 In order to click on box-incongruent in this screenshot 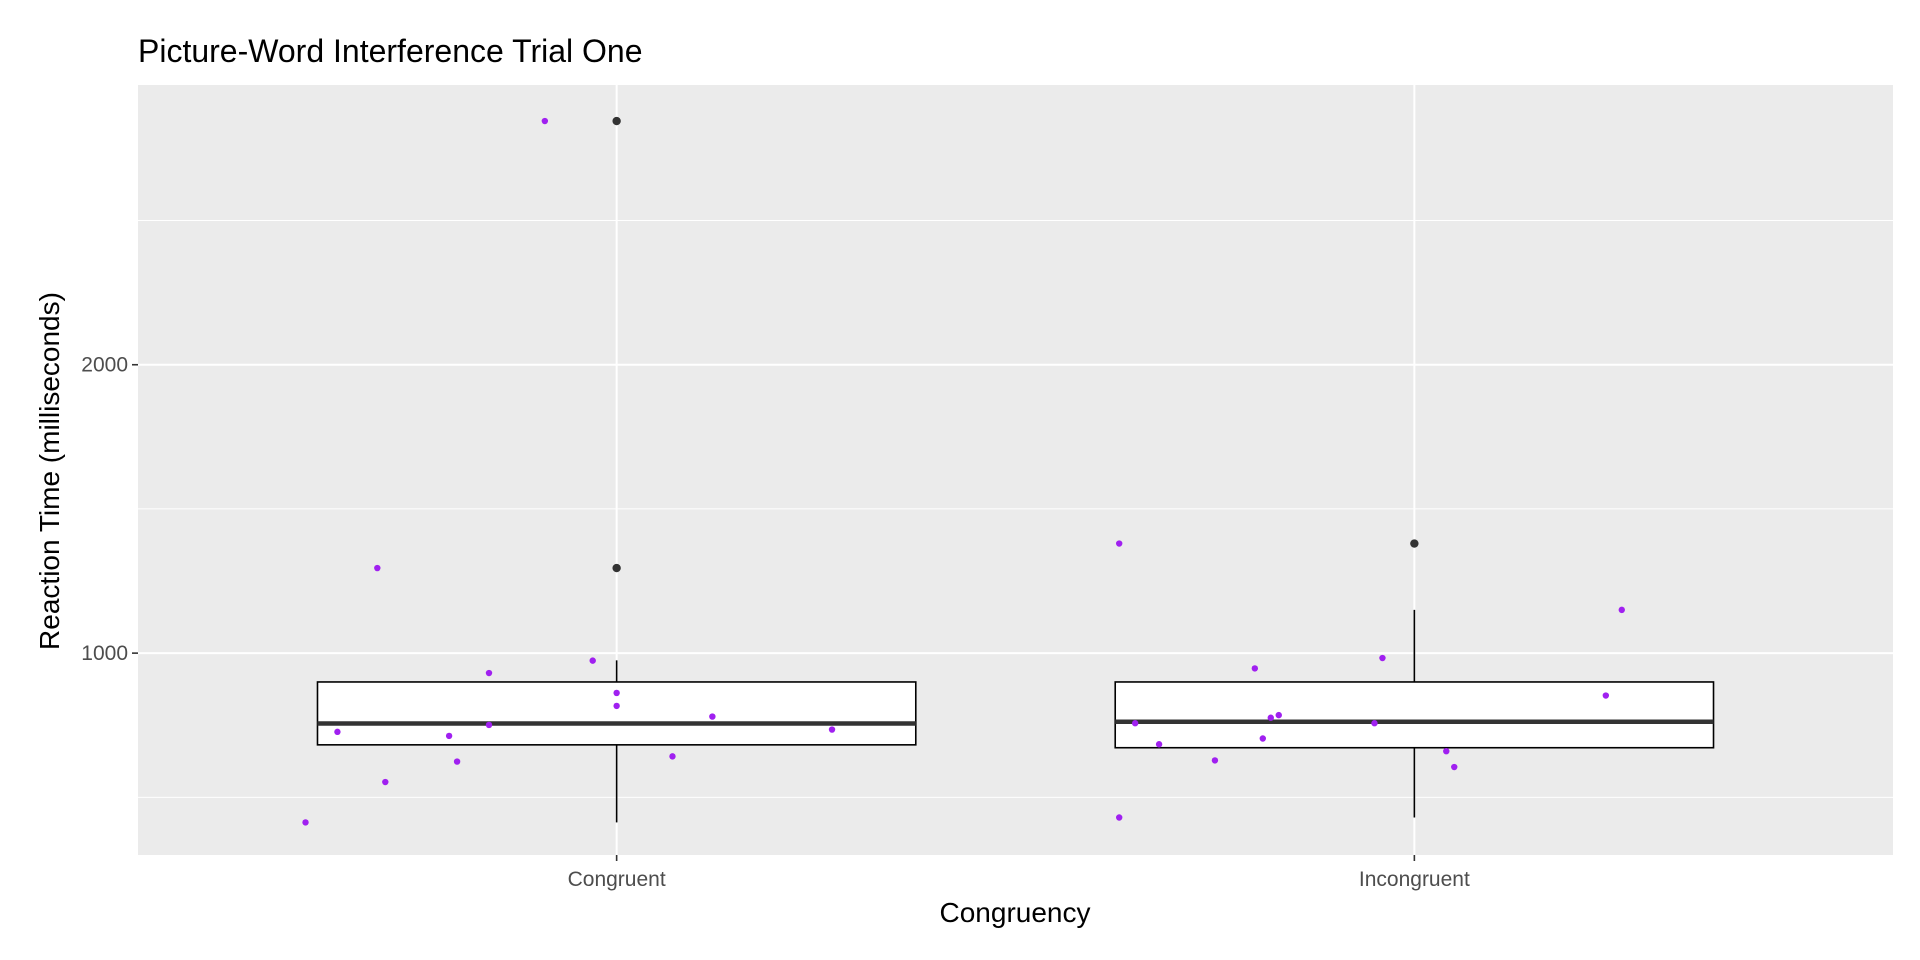, I will do `click(1414, 678)`.